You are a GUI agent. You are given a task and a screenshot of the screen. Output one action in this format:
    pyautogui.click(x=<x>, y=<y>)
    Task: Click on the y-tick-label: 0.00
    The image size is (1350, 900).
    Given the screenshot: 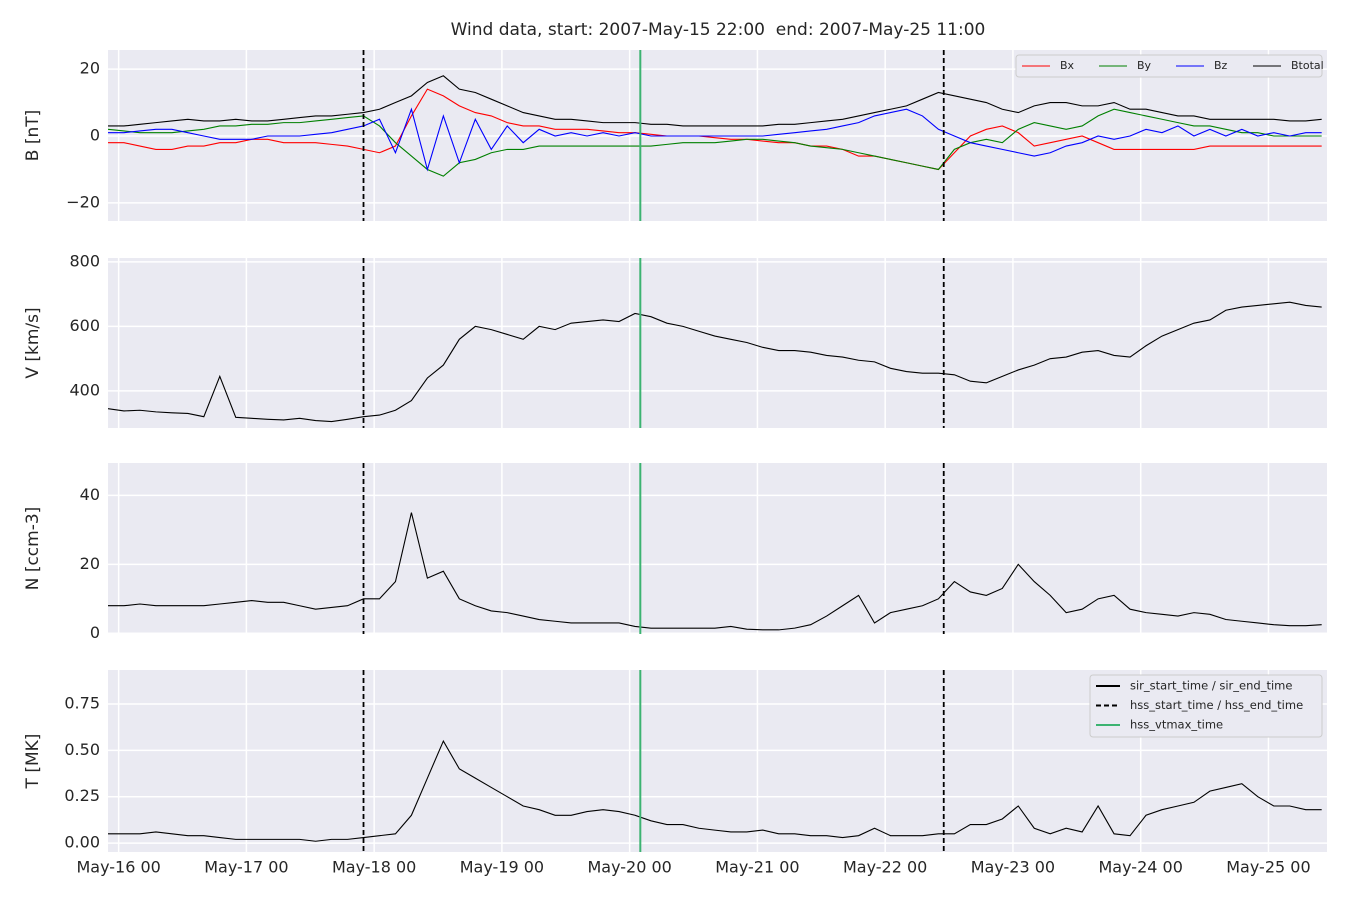 What is the action you would take?
    pyautogui.click(x=82, y=842)
    